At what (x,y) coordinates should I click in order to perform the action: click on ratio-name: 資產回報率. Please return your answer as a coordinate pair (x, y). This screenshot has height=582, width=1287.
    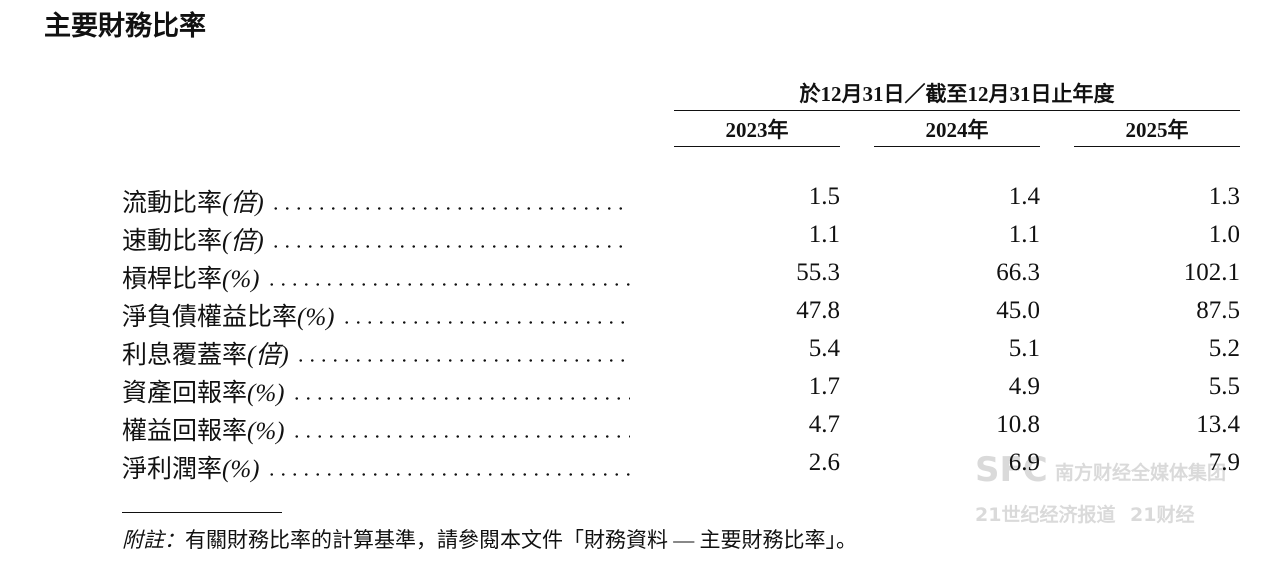
    Looking at the image, I should click on (185, 393).